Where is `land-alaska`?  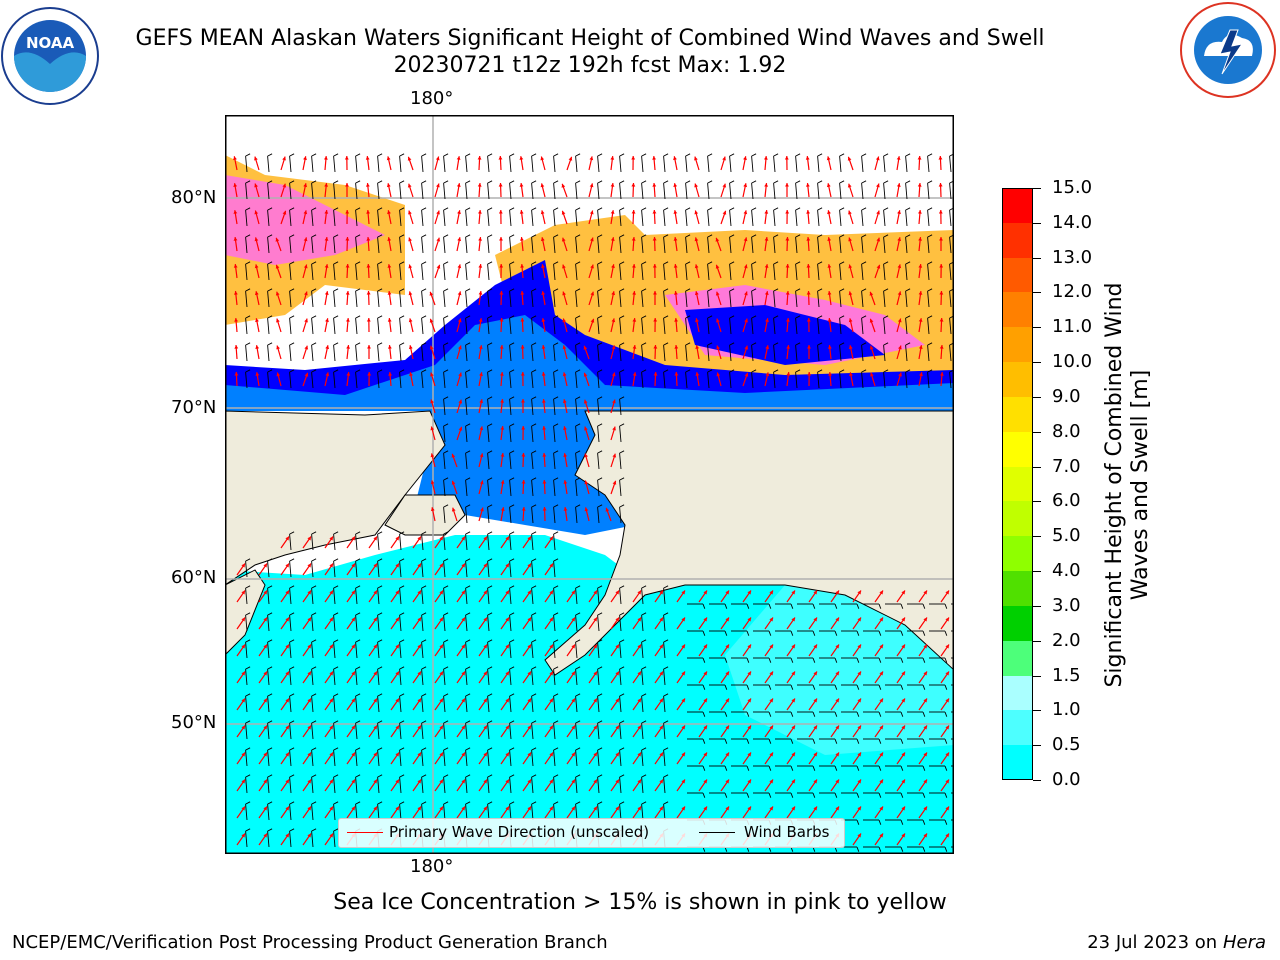 land-alaska is located at coordinates (749, 543).